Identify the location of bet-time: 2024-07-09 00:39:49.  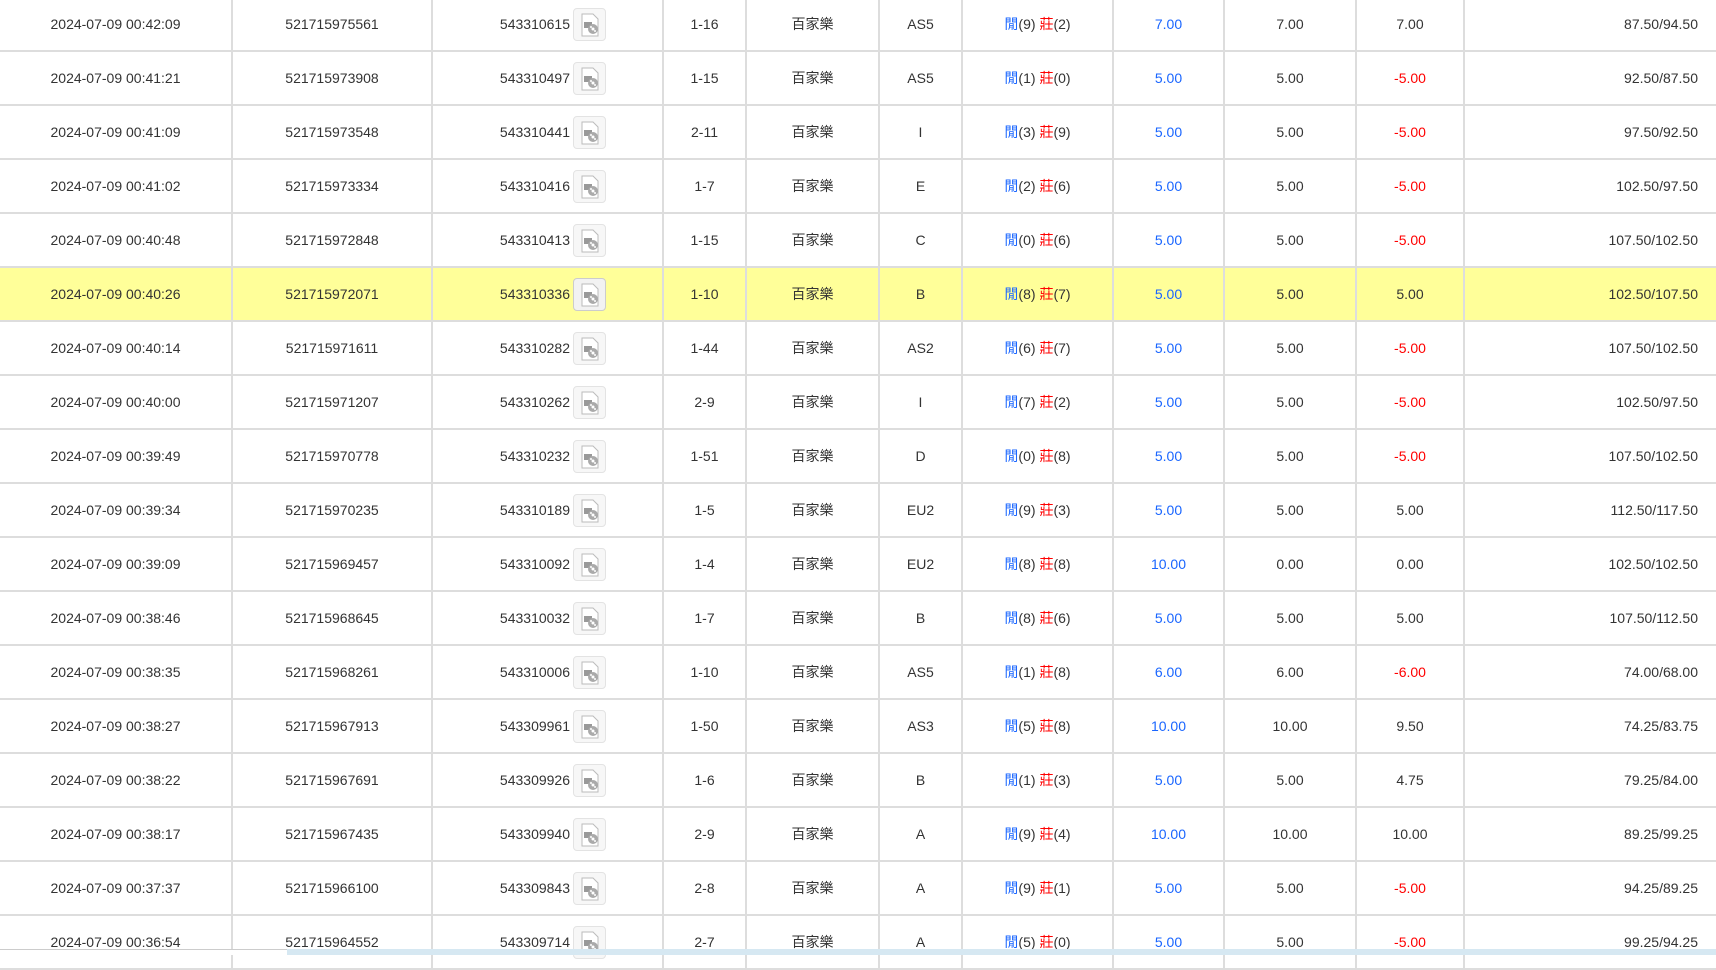
(116, 456).